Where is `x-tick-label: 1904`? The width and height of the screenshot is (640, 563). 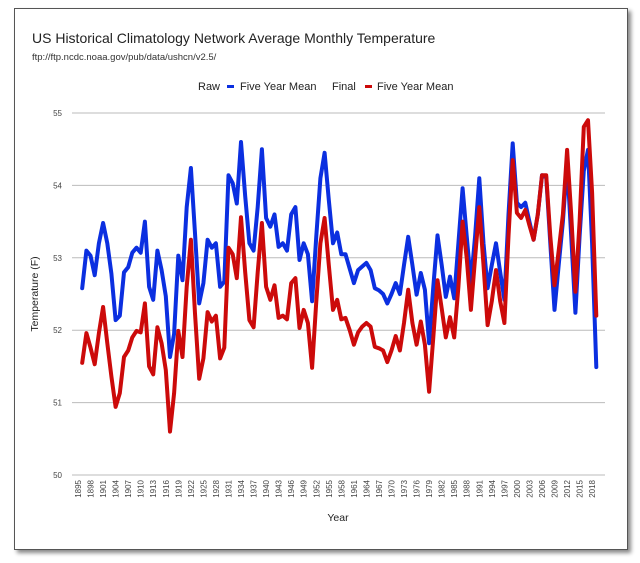 x-tick-label: 1904 is located at coordinates (116, 488).